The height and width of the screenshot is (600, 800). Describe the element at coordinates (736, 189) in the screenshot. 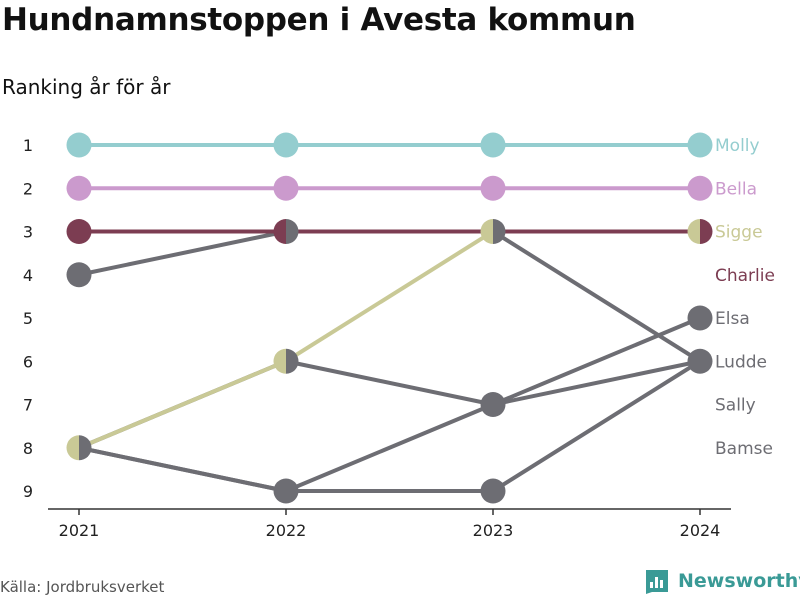

I see `series-label-bella: Bella` at that location.